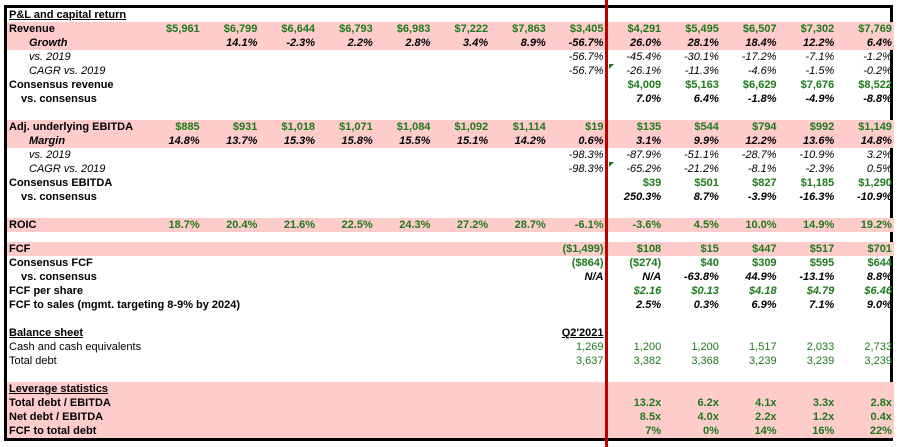 The width and height of the screenshot is (901, 447). What do you see at coordinates (763, 361) in the screenshot?
I see `cell: 3,239` at bounding box center [763, 361].